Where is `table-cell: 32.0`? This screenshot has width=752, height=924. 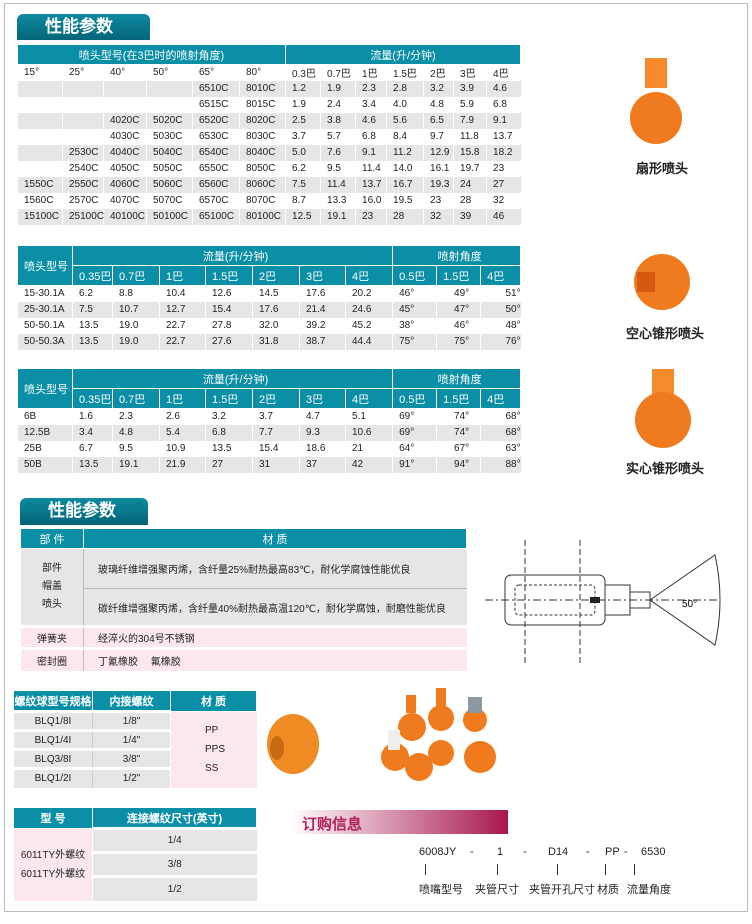
table-cell: 32.0 is located at coordinates (276, 325).